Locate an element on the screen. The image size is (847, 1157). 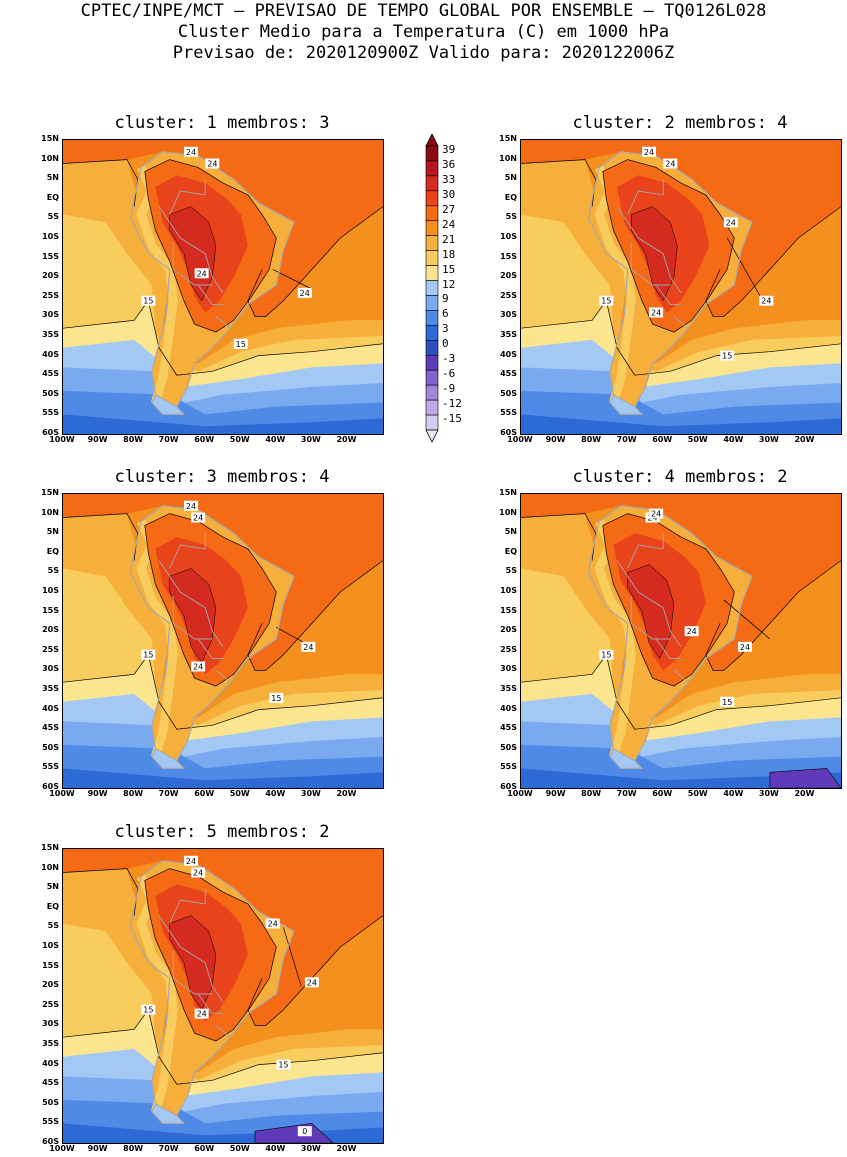
colorbar-label: 9 is located at coordinates (445, 299).